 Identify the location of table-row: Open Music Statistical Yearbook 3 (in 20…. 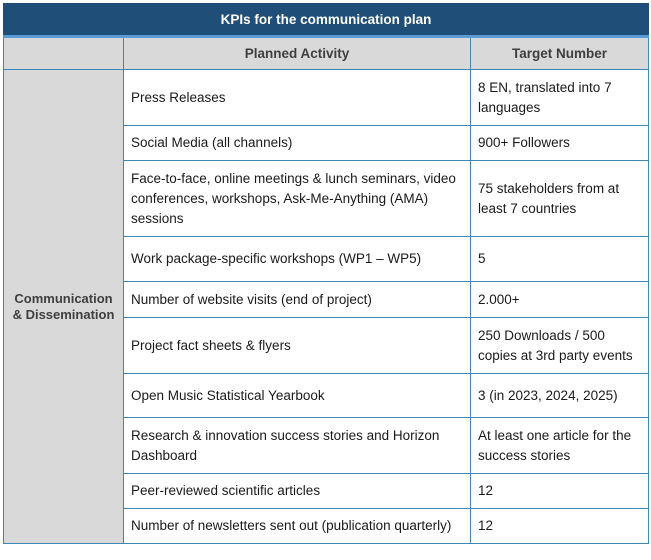
(327, 395).